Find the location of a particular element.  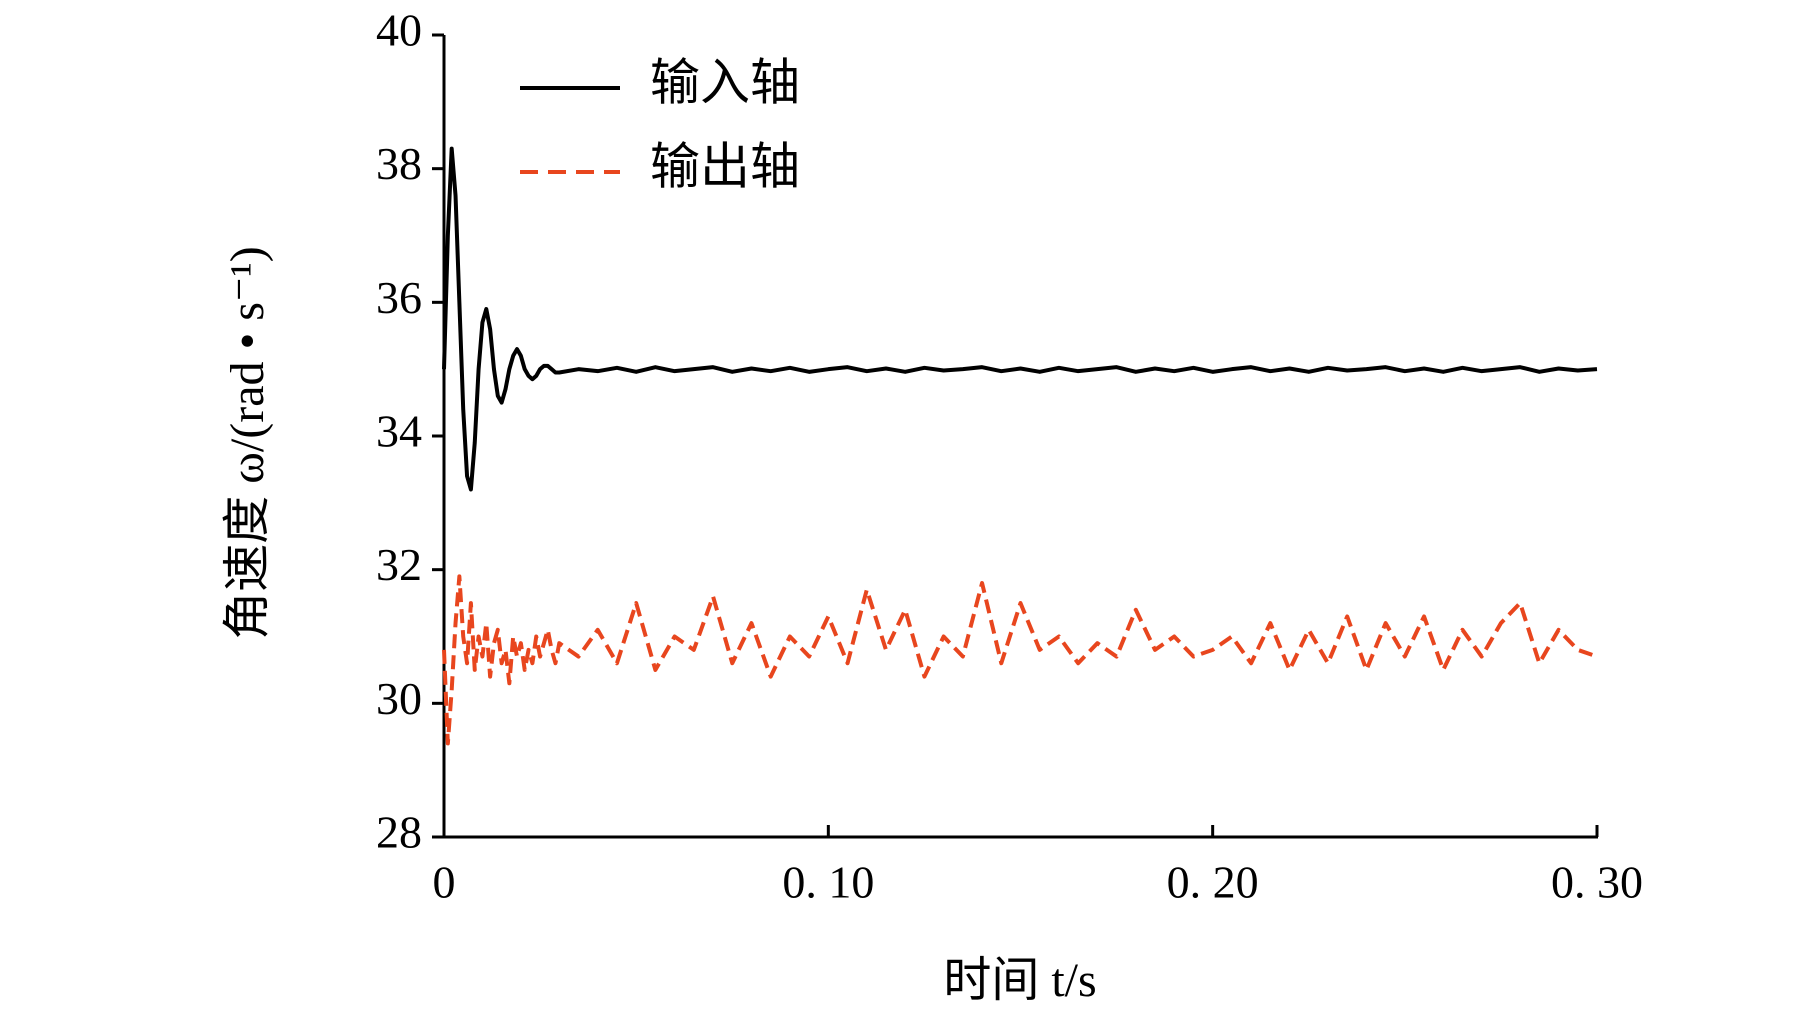

y-tick-label: 34 is located at coordinates (399, 431).